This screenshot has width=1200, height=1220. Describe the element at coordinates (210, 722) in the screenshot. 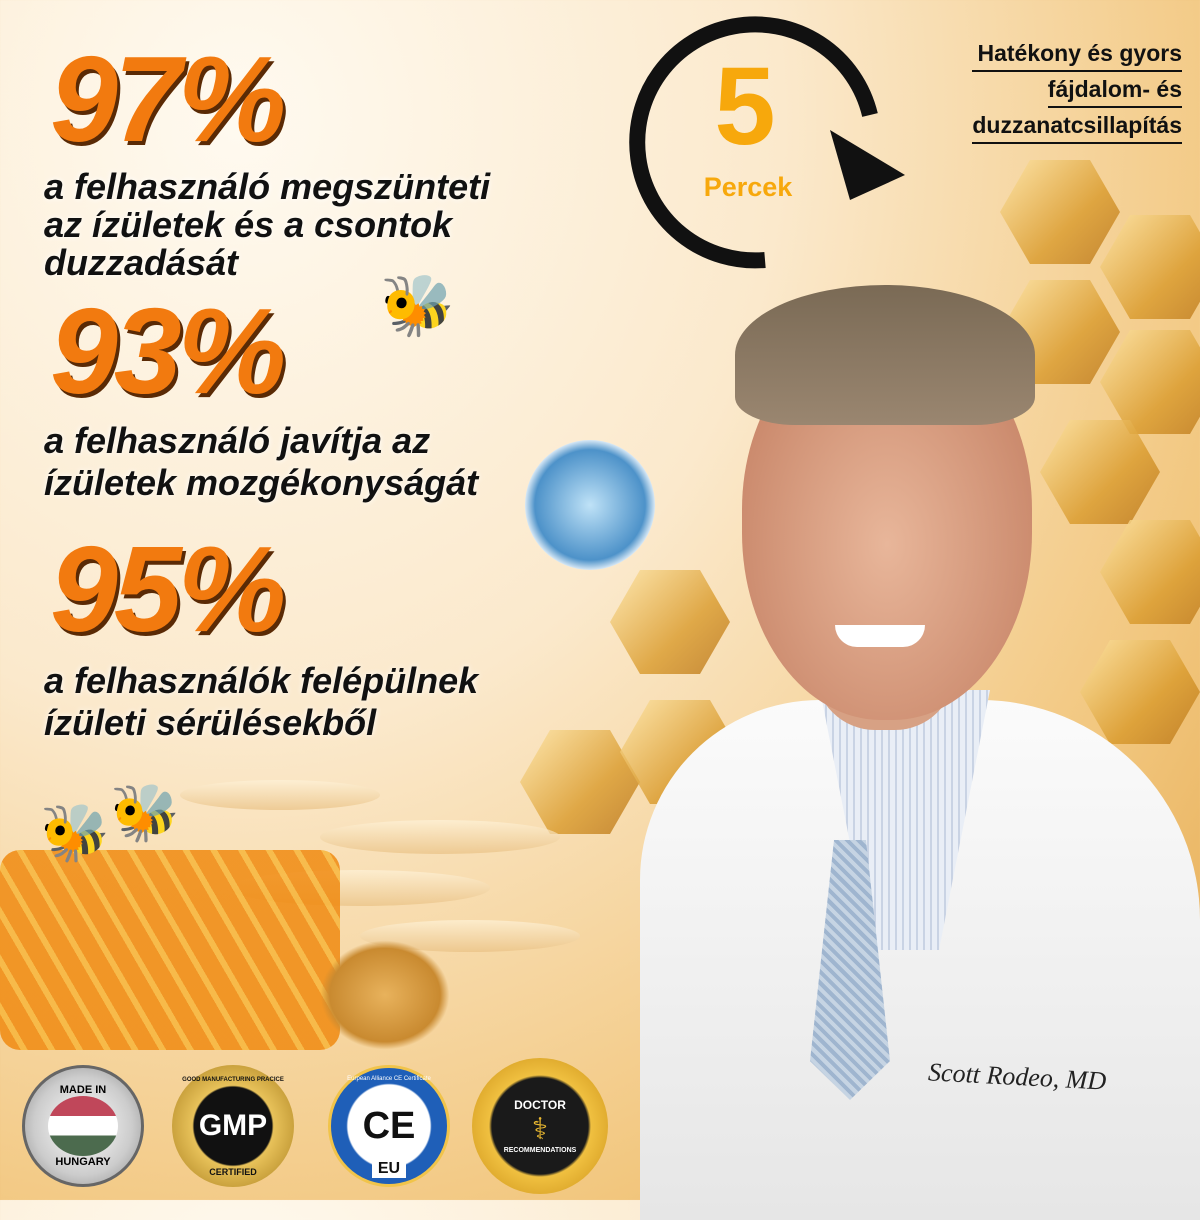

I see `caption-line: ízületi sérülésekből` at that location.